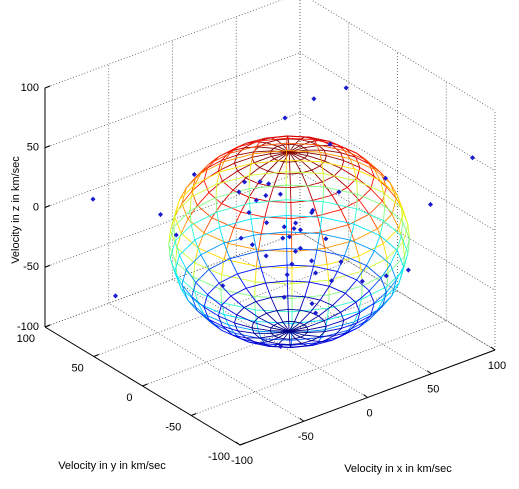 The width and height of the screenshot is (519, 489). What do you see at coordinates (369, 413) in the screenshot?
I see `x-tick-label: 0` at bounding box center [369, 413].